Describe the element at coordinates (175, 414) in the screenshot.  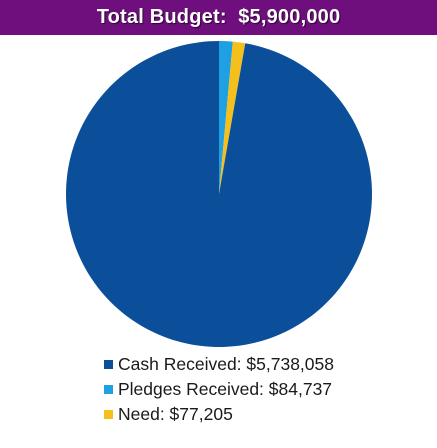
I see `legend-label-need: Need: $77,205` at that location.